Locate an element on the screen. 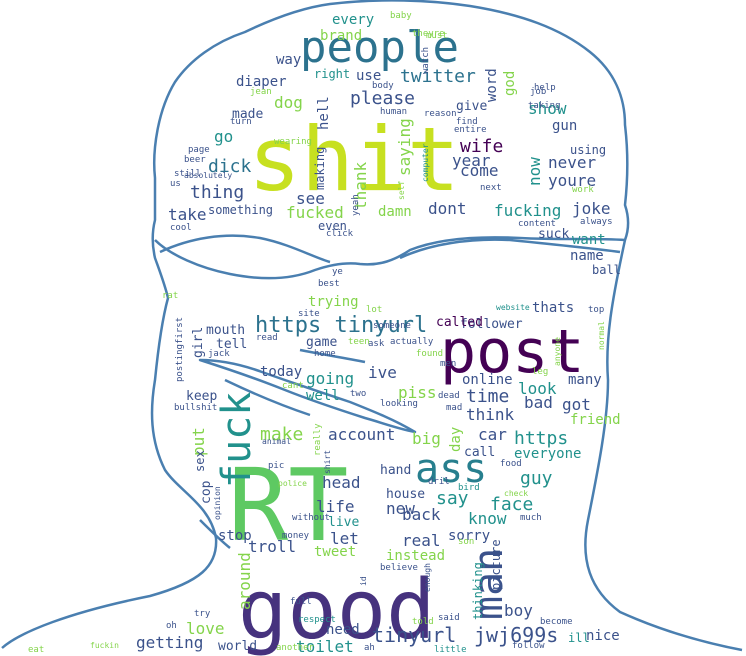 This screenshot has height=656, width=746. cloud-word-suck: suck is located at coordinates (553, 234).